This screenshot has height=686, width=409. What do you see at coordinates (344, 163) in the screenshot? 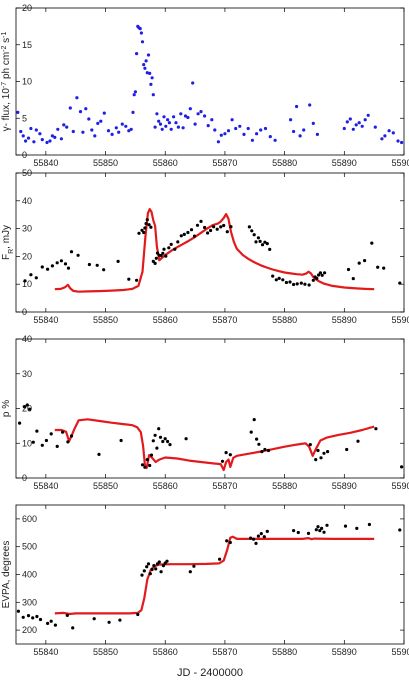
I see `x-tick-label: 55890` at bounding box center [344, 163].